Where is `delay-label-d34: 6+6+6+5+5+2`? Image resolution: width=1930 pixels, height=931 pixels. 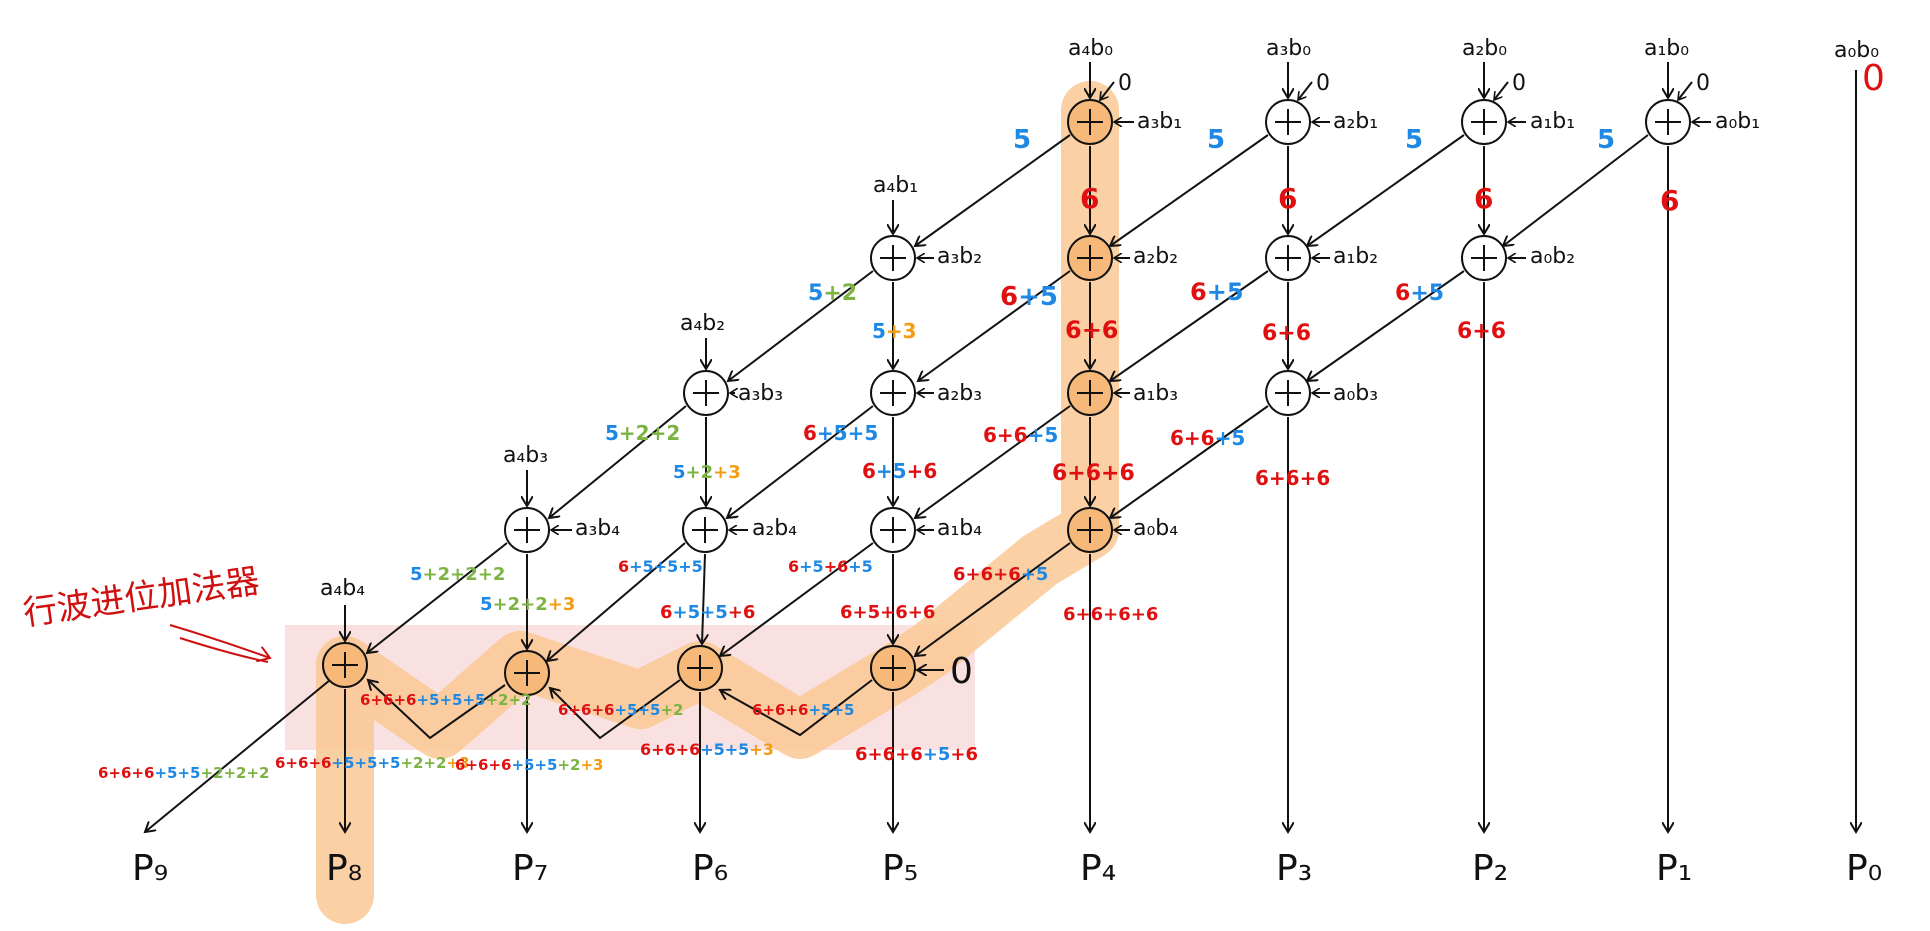
delay-label-d34: 6+6+6+5+5+2 is located at coordinates (620, 710).